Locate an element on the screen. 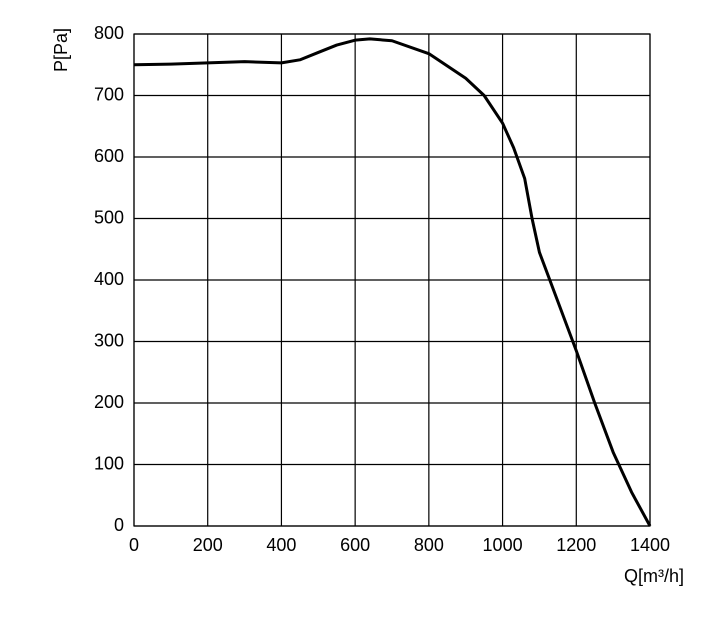 This screenshot has width=727, height=618. x-tick-label: 600 is located at coordinates (355, 545).